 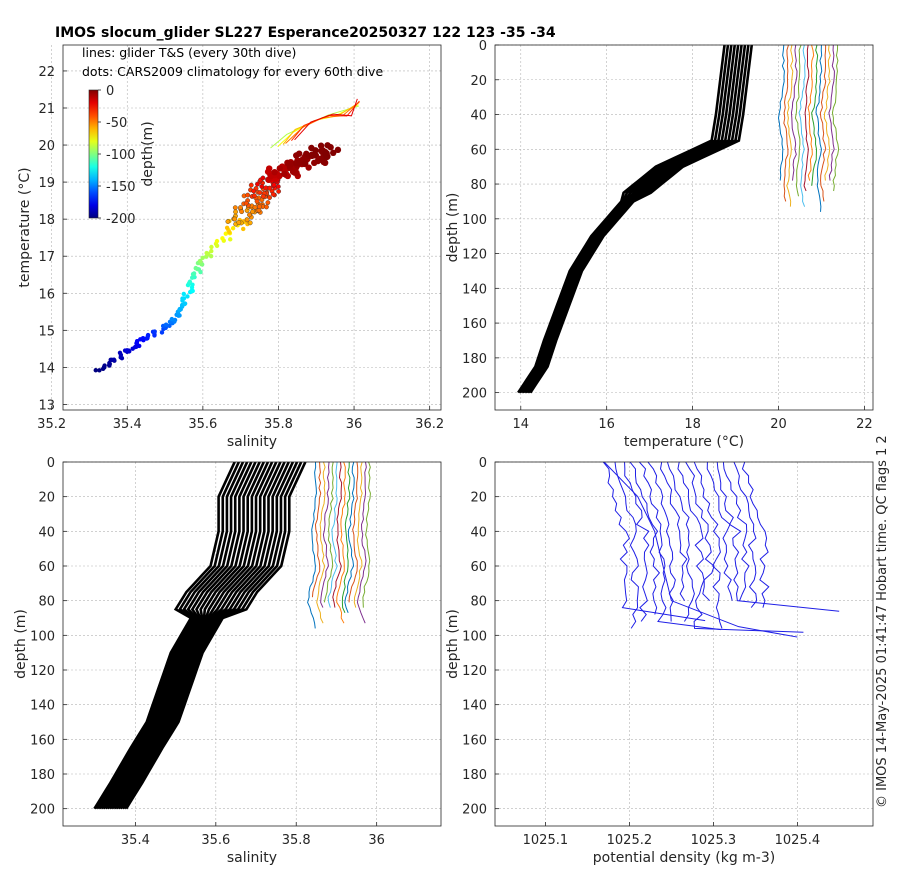 What do you see at coordinates (684, 858) in the screenshot?
I see `x-axis-label: potential density (kg m-3)` at bounding box center [684, 858].